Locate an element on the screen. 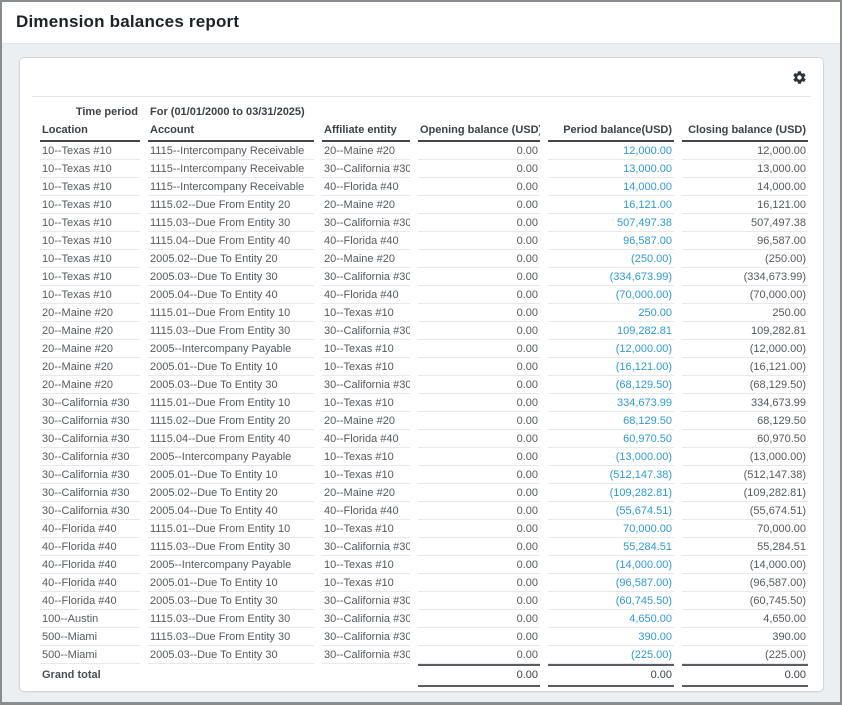  period-balance-link: (12,000.00) is located at coordinates (611, 349).